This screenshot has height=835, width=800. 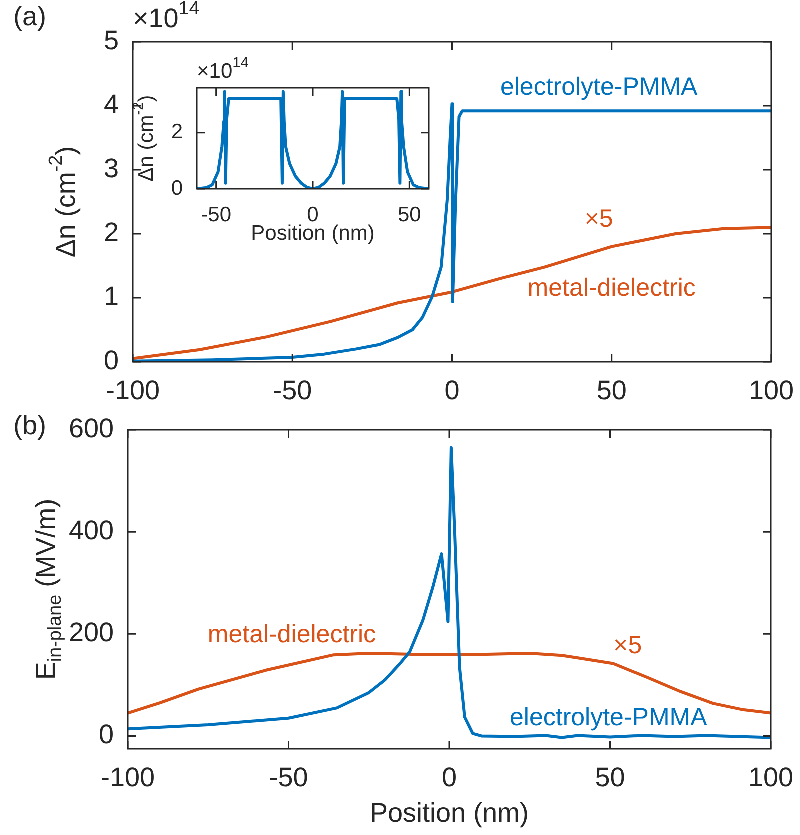 I want to click on y-tick-label: 1, so click(x=111, y=296).